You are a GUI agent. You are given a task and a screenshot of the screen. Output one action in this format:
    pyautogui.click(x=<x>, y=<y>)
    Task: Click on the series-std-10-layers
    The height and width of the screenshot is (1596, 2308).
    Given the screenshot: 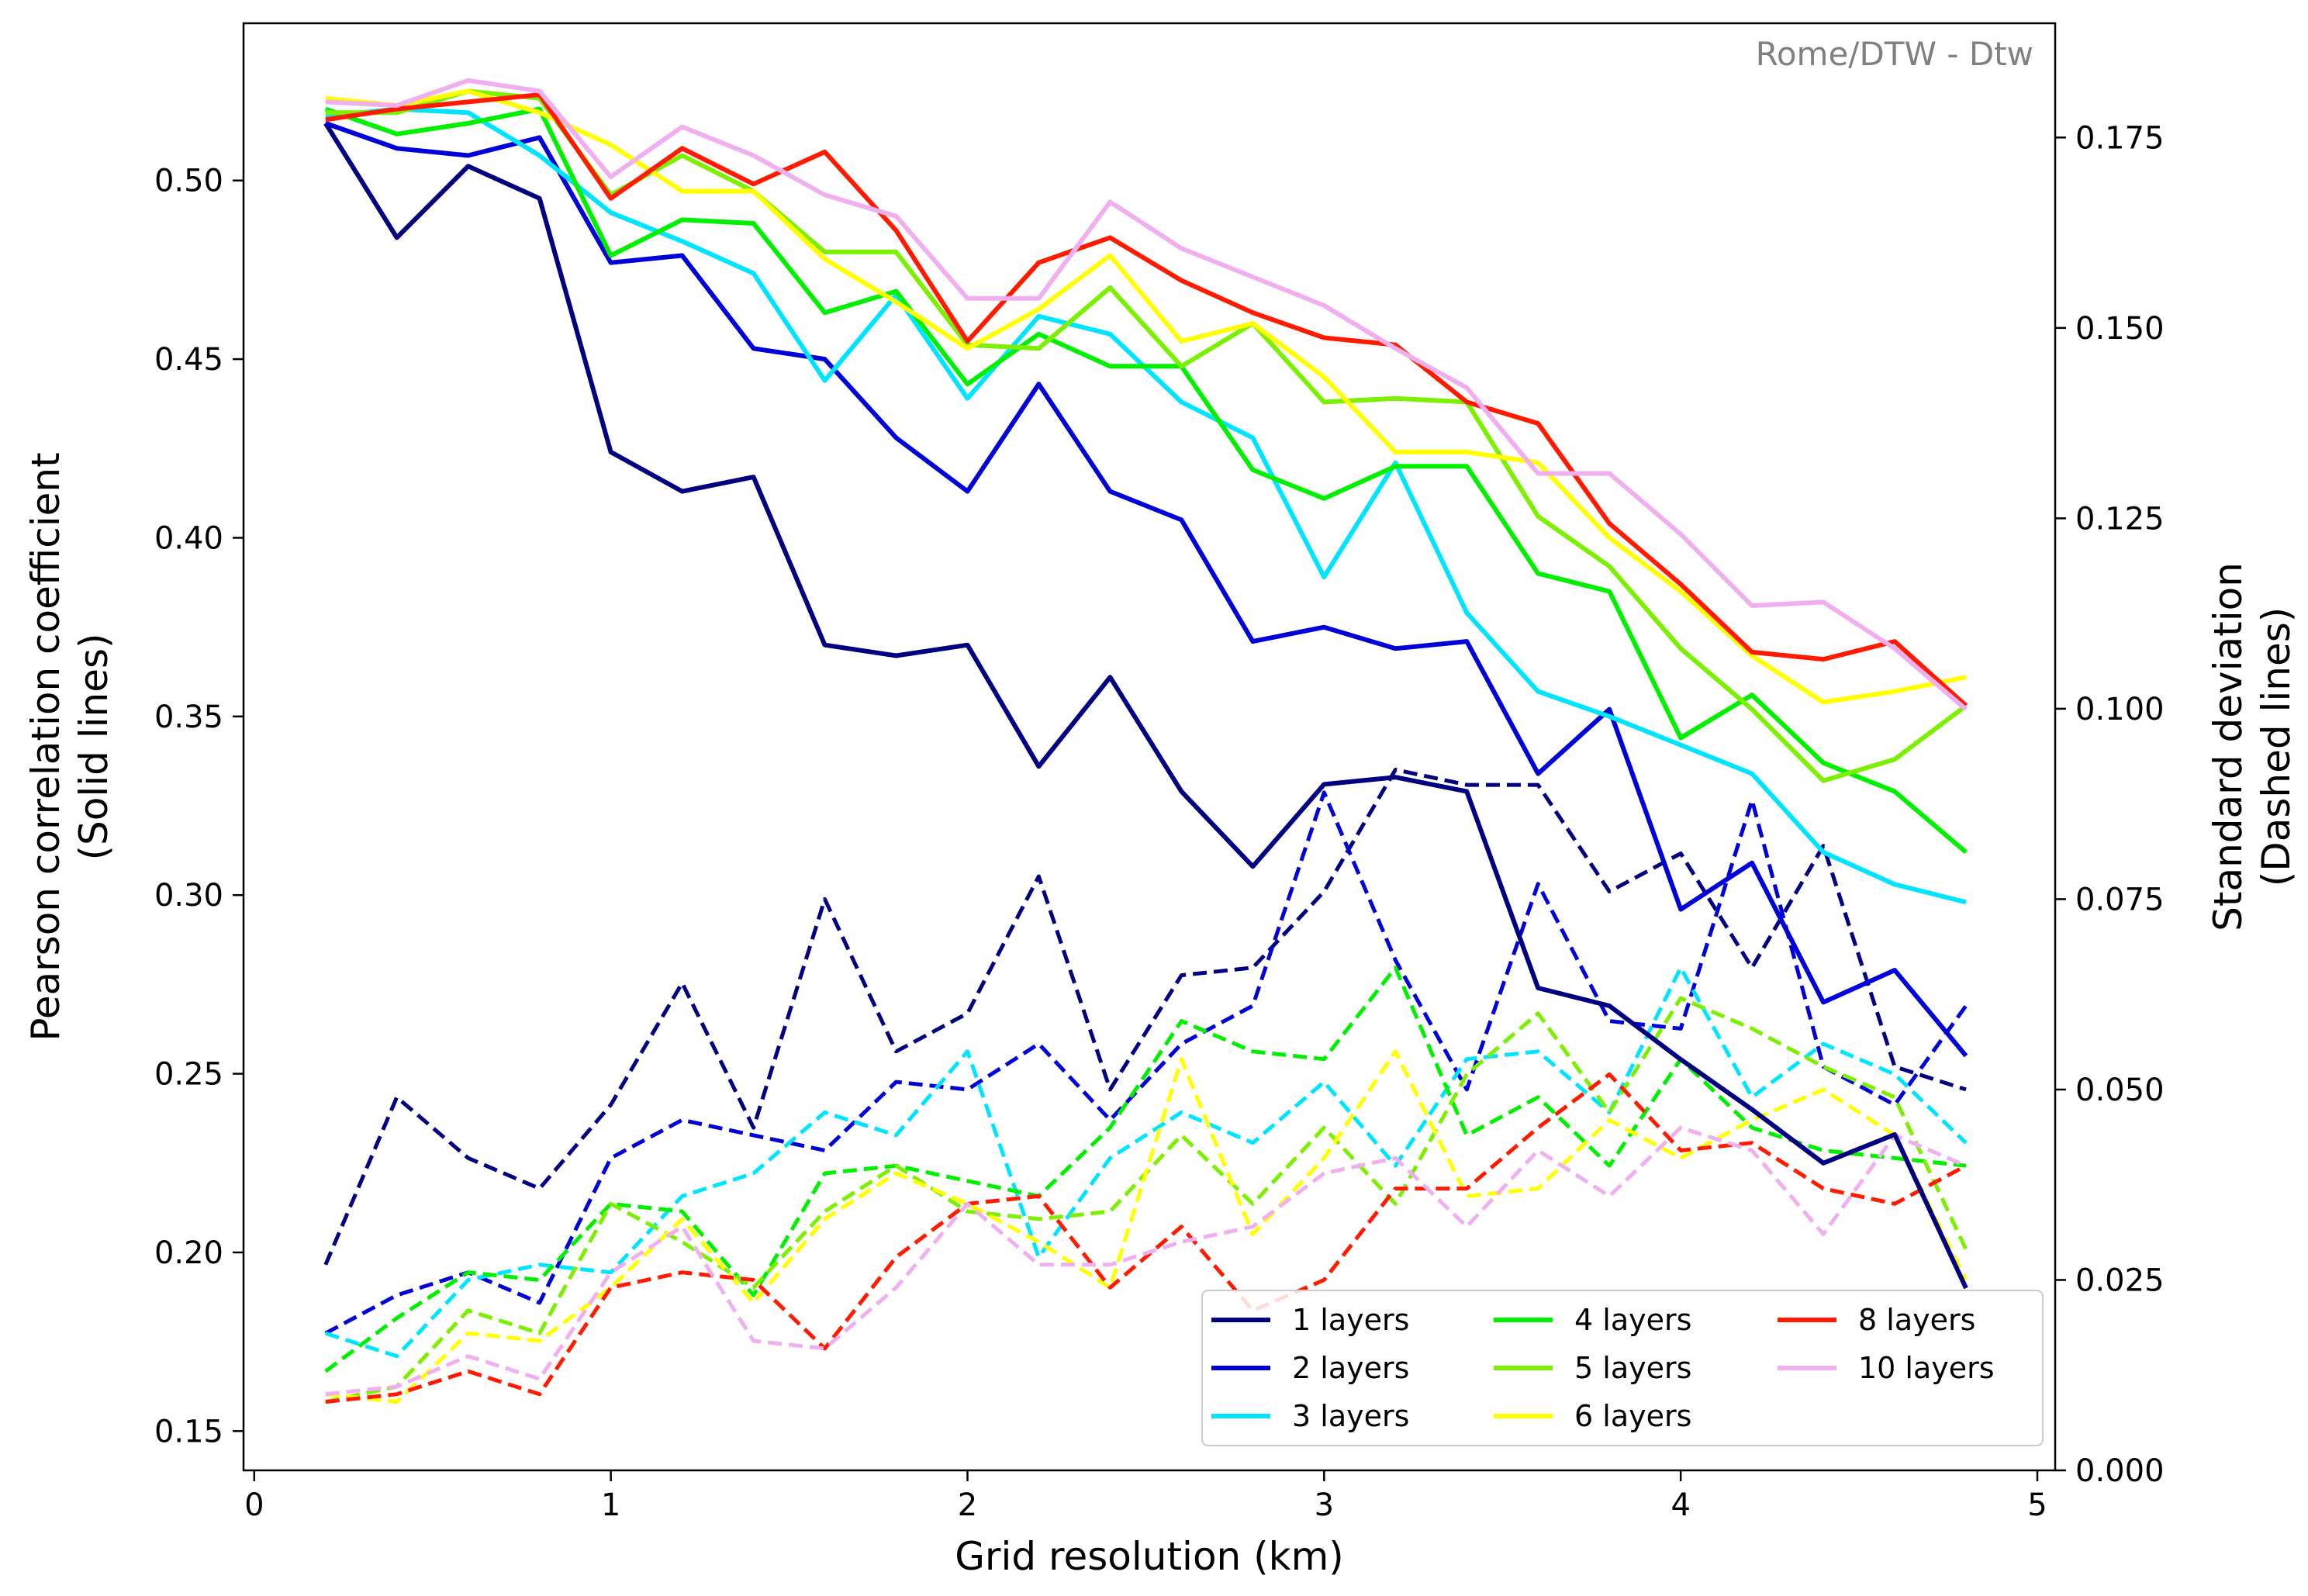 What is the action you would take?
    pyautogui.click(x=1146, y=1261)
    